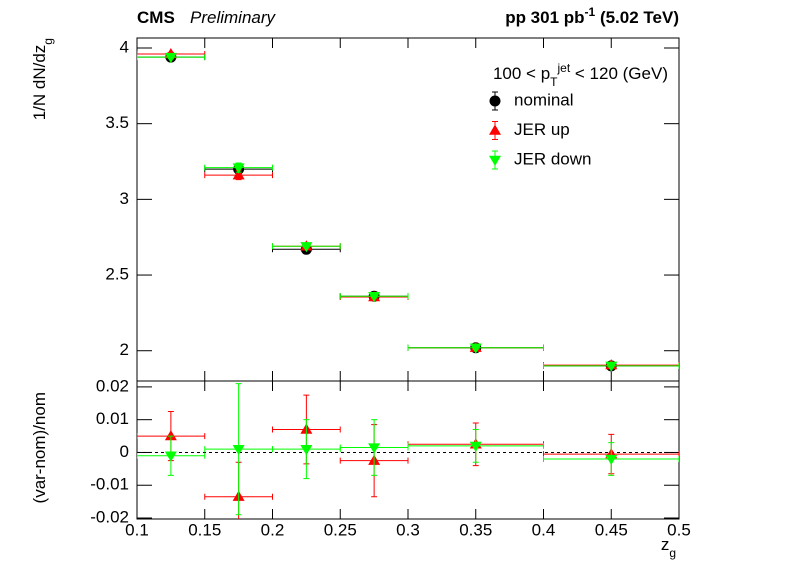 This screenshot has width=798, height=576. What do you see at coordinates (124, 198) in the screenshot?
I see `y-tick-label: 3` at bounding box center [124, 198].